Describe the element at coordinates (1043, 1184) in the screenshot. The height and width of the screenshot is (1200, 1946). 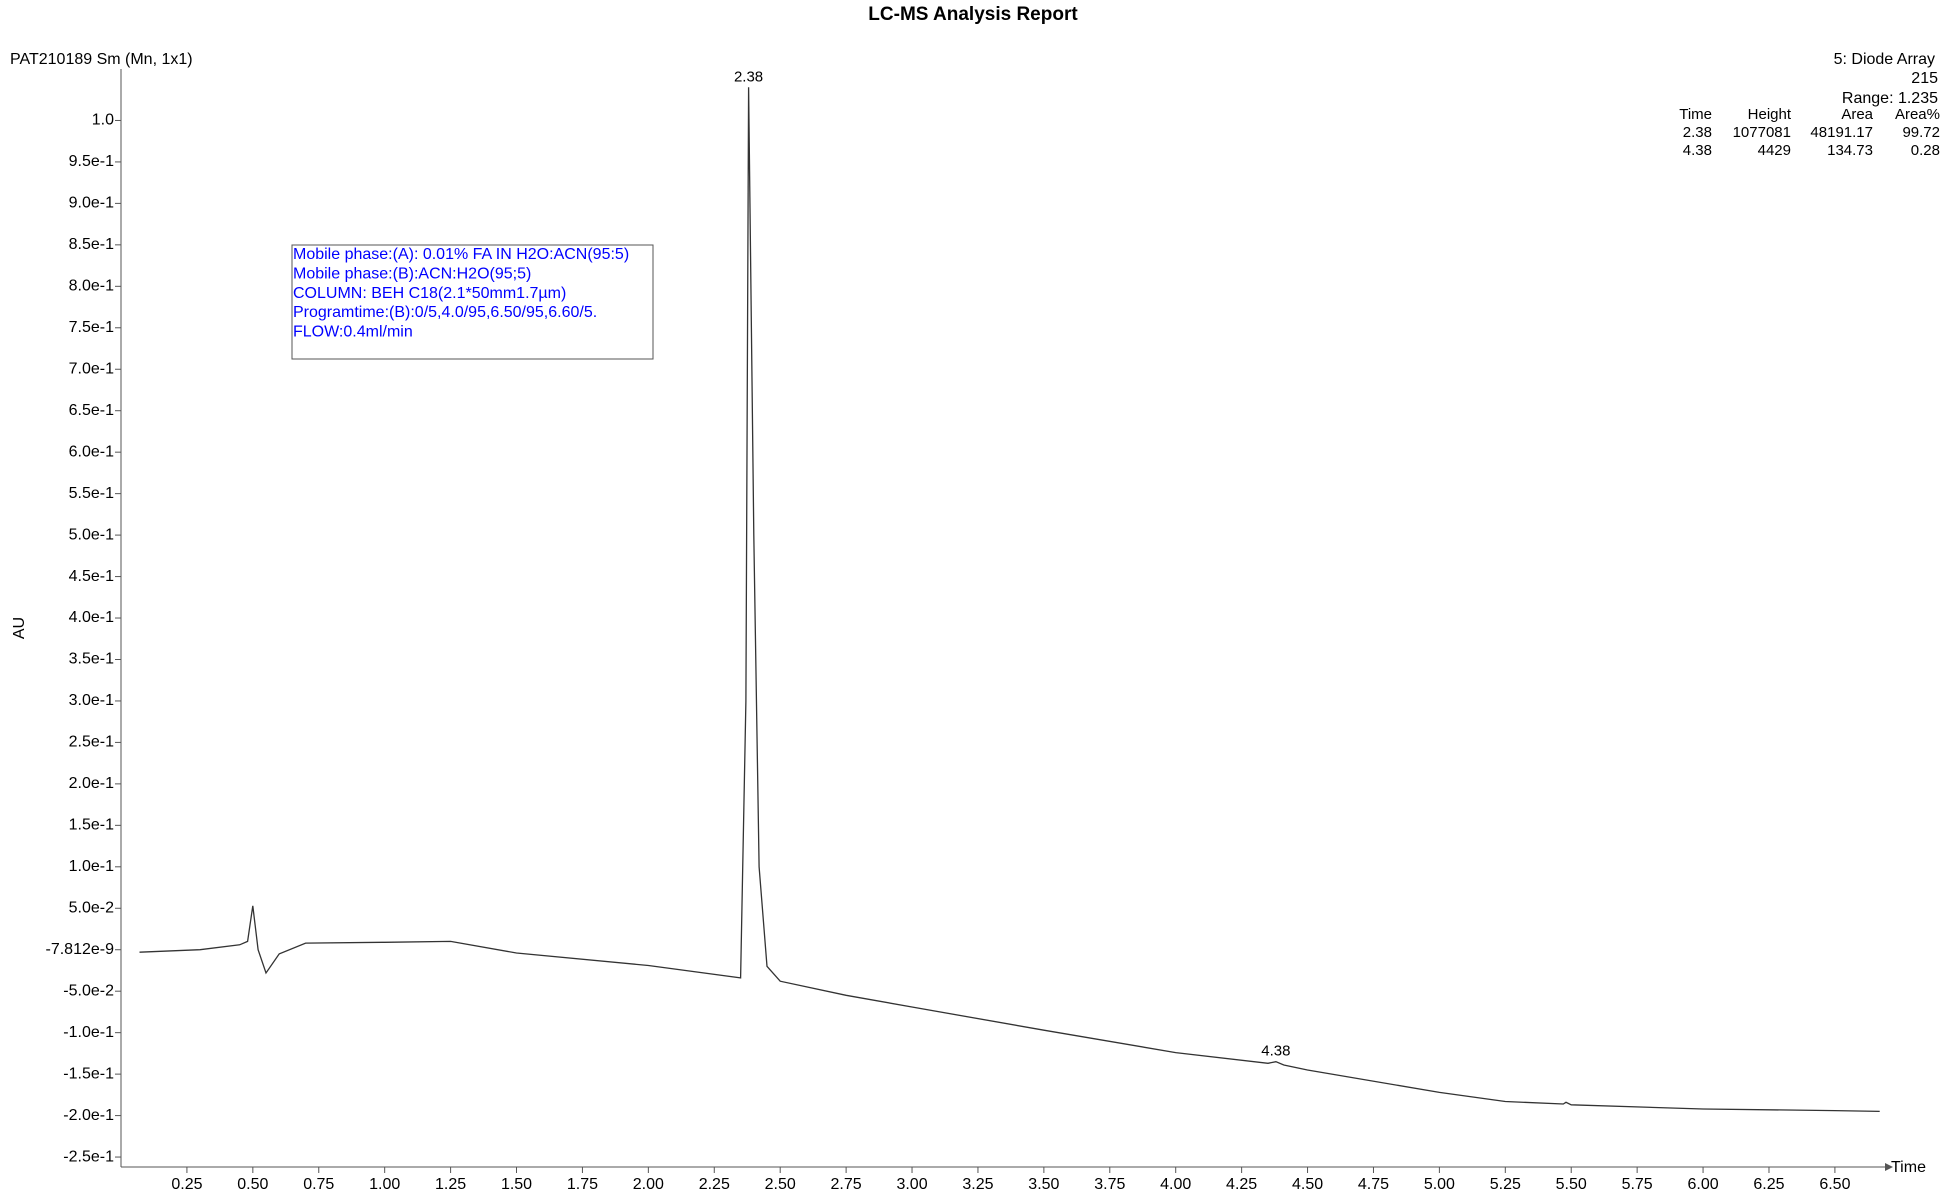
I see `x-tick-label: 3.50` at that location.